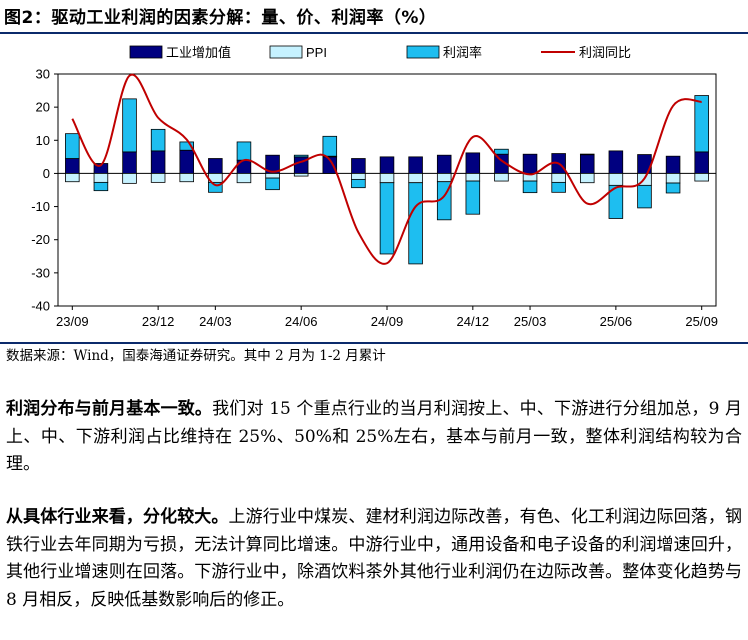  I want to click on bar-PPI-24/11, so click(444, 178).